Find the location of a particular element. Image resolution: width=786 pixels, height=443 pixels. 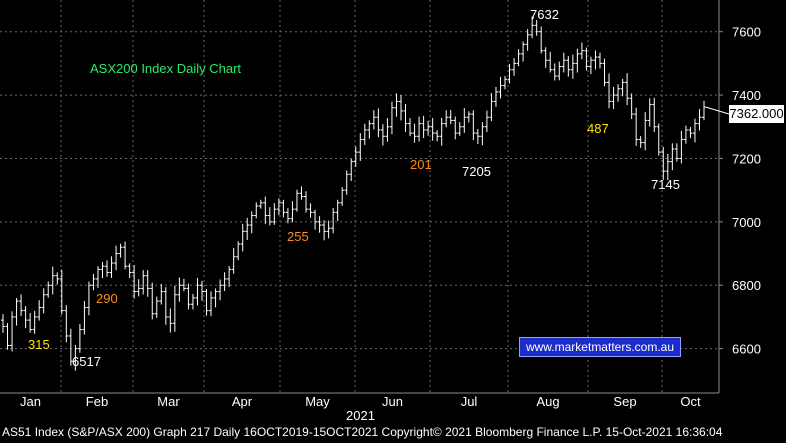

annotation-label: 6517 is located at coordinates (86, 361).